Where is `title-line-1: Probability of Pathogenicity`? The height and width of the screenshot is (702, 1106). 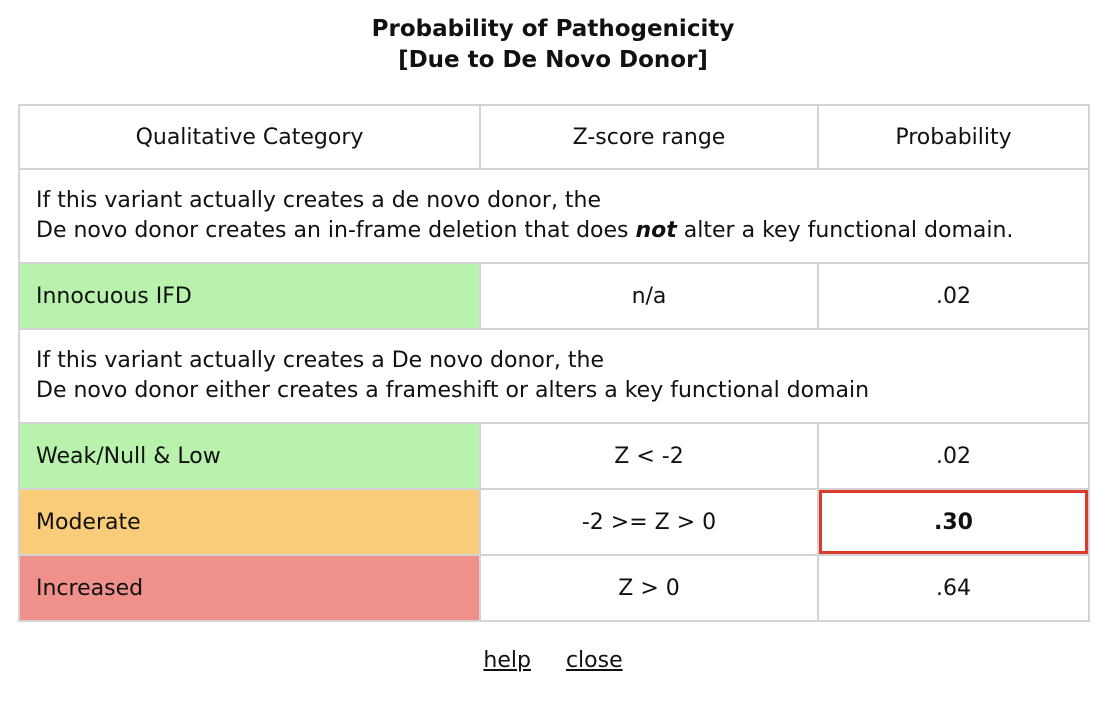
title-line-1: Probability of Pathogenicity is located at coordinates (553, 29).